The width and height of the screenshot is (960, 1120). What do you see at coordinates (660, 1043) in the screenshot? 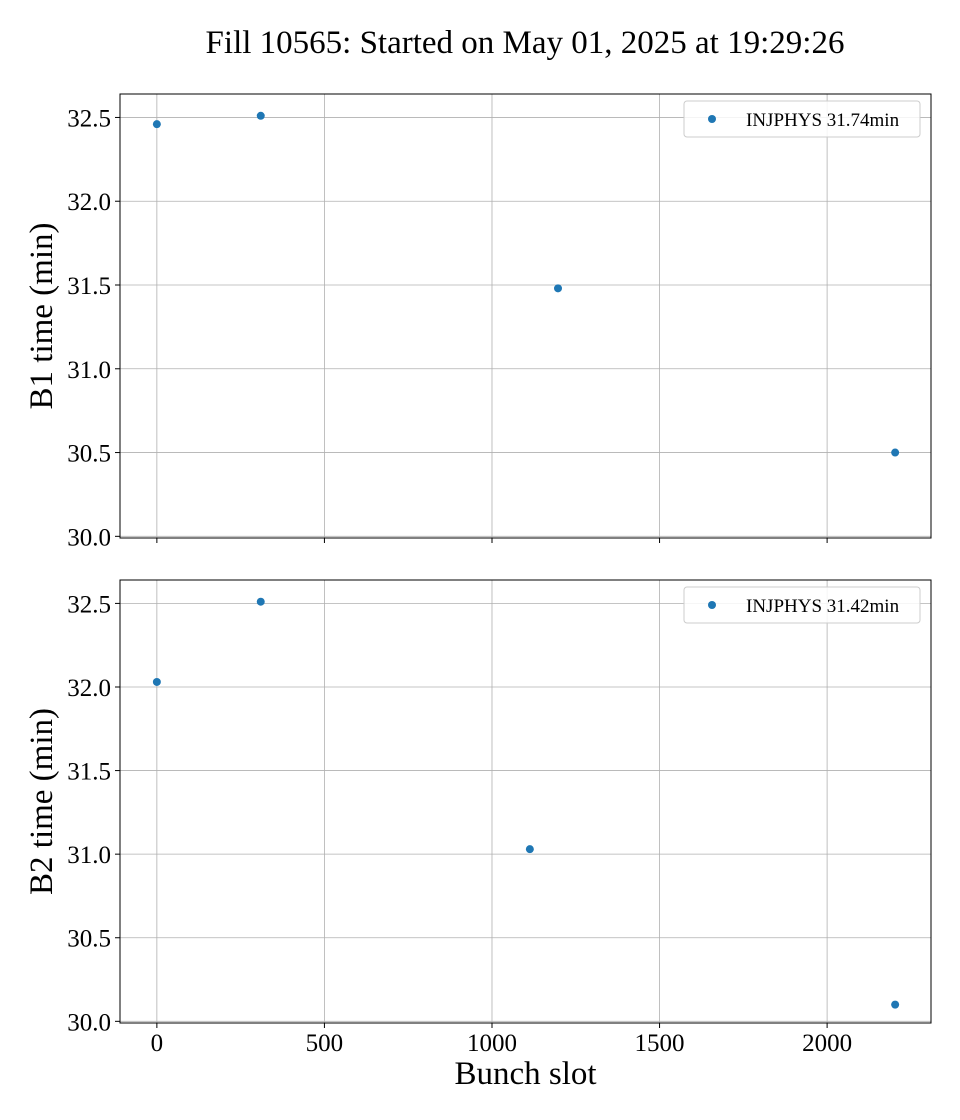
I see `x-tick-label: 1500` at bounding box center [660, 1043].